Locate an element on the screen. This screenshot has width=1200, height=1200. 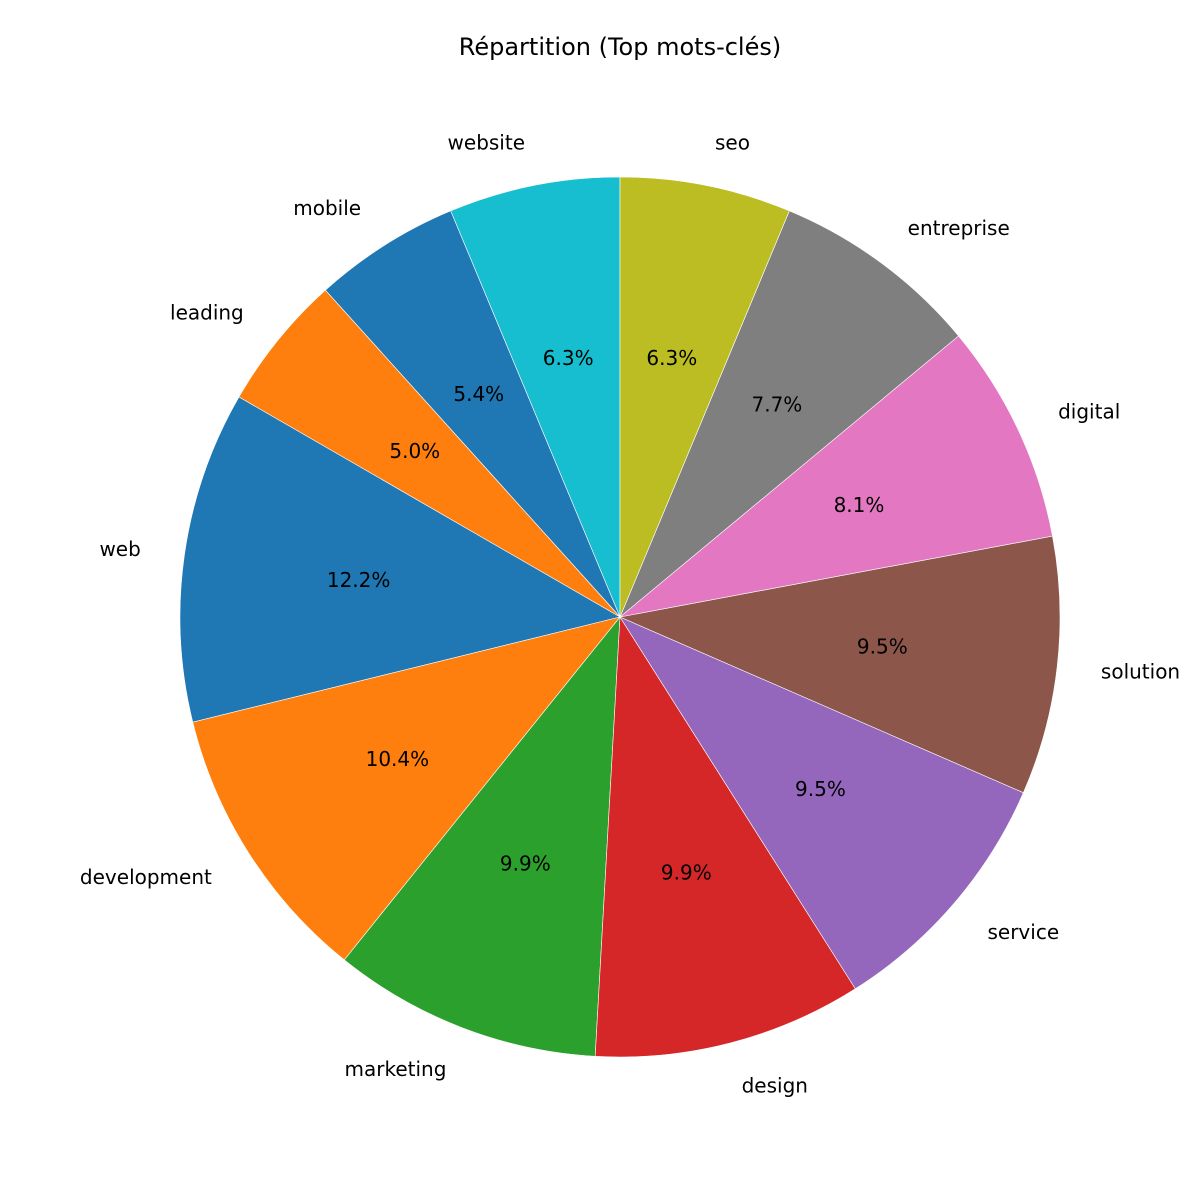
pie-slice-seo is located at coordinates (704, 397).